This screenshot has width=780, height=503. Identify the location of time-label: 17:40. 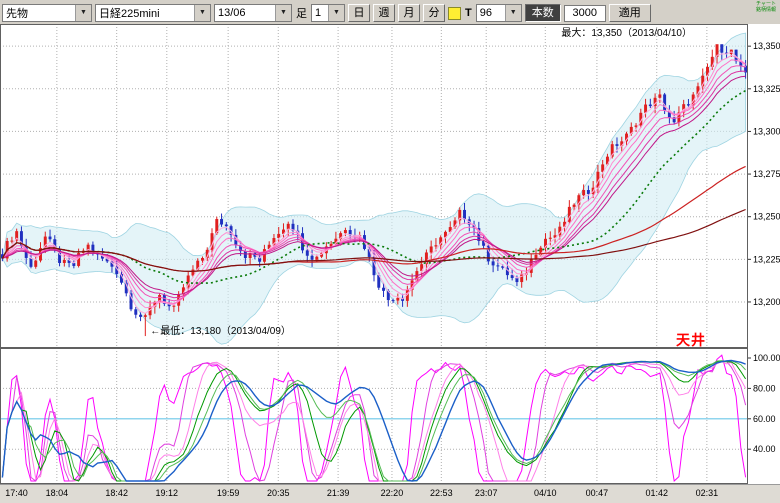
(16, 493).